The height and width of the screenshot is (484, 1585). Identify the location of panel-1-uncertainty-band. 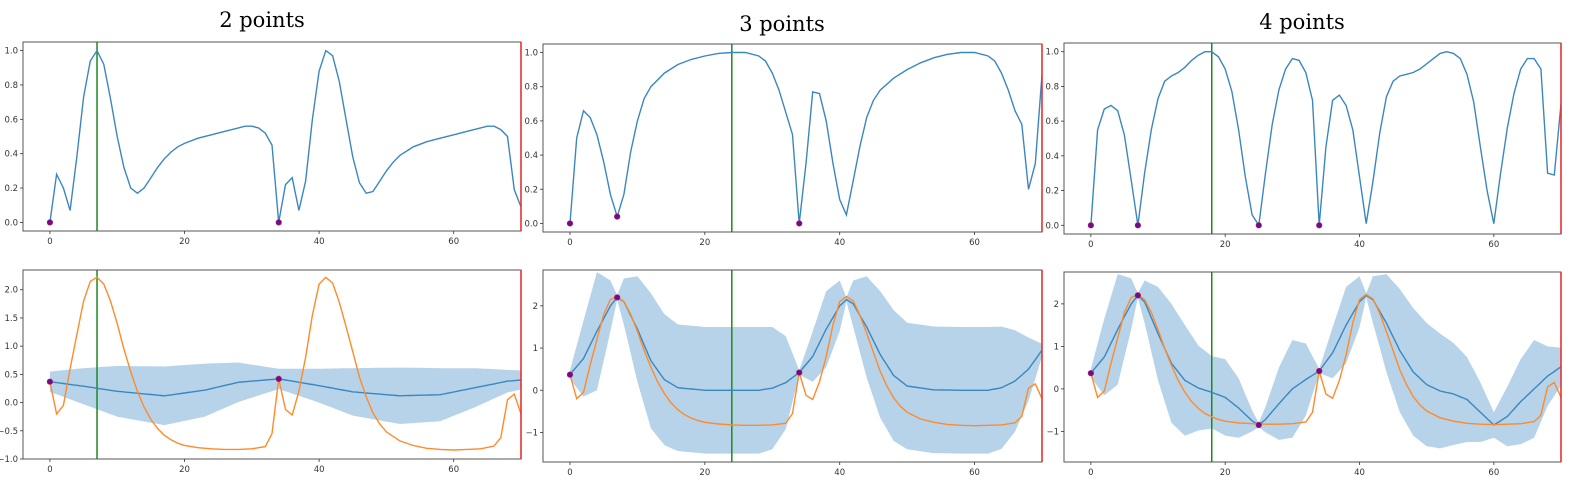
(806, 363).